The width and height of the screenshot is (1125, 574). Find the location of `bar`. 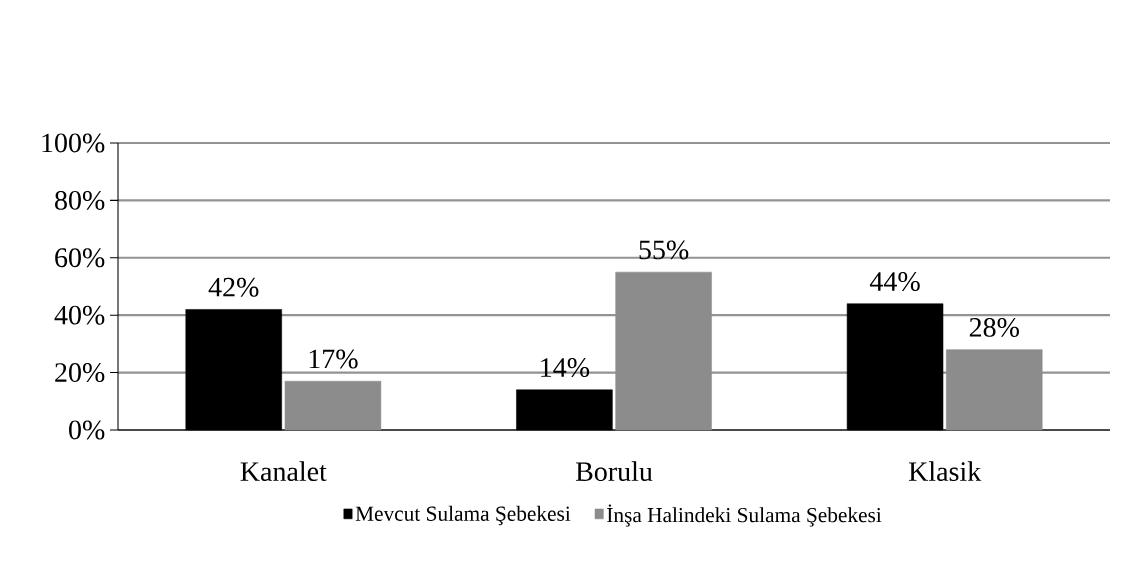

bar is located at coordinates (333, 405).